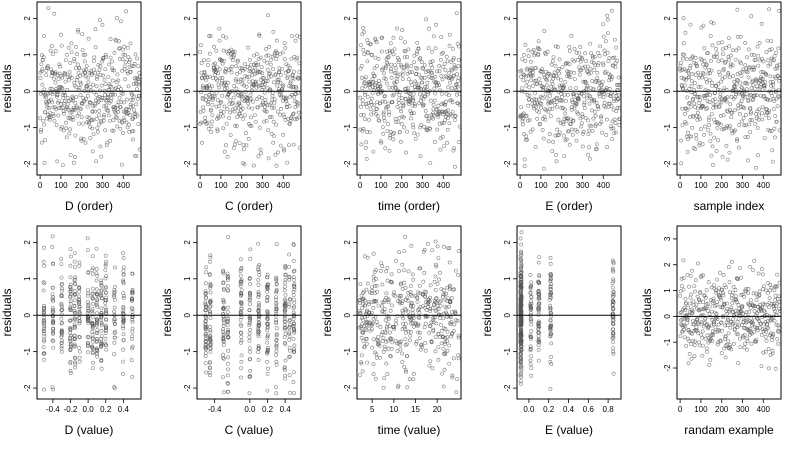 This screenshot has height=450, width=800. What do you see at coordinates (520, 185) in the screenshot?
I see `x-tick-label: 0` at bounding box center [520, 185].